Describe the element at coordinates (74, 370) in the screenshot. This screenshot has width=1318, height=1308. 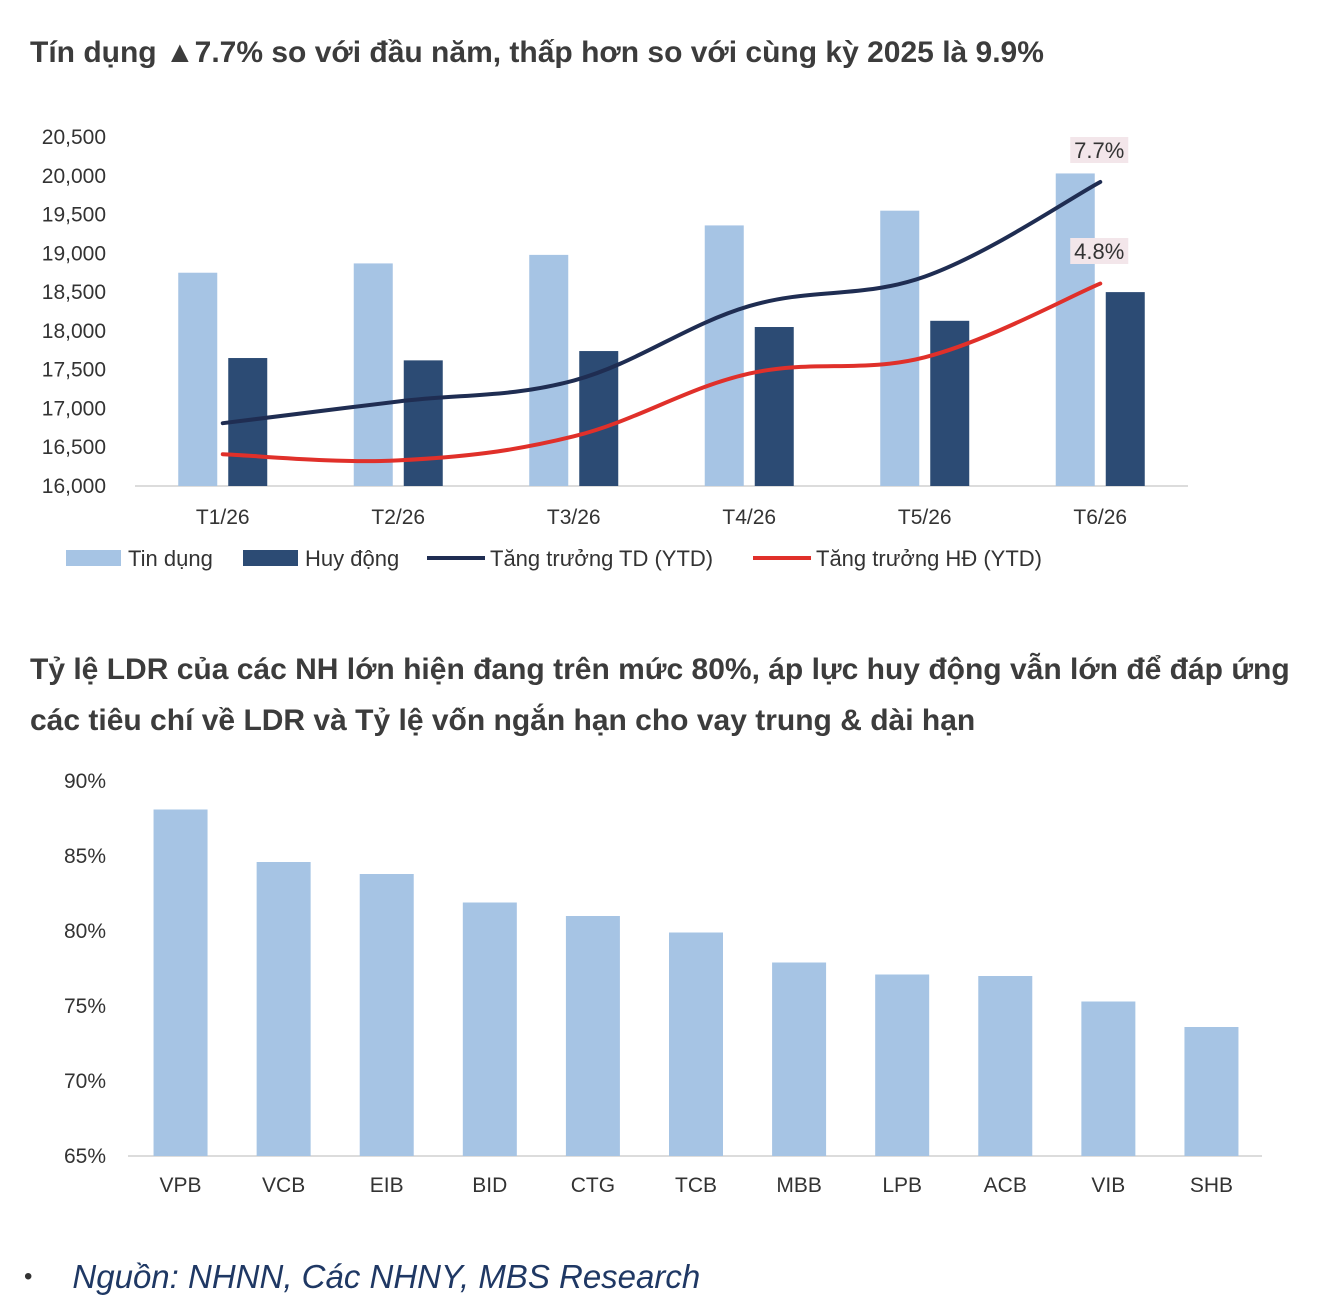
I see `y-tick-label: 17,500` at that location.